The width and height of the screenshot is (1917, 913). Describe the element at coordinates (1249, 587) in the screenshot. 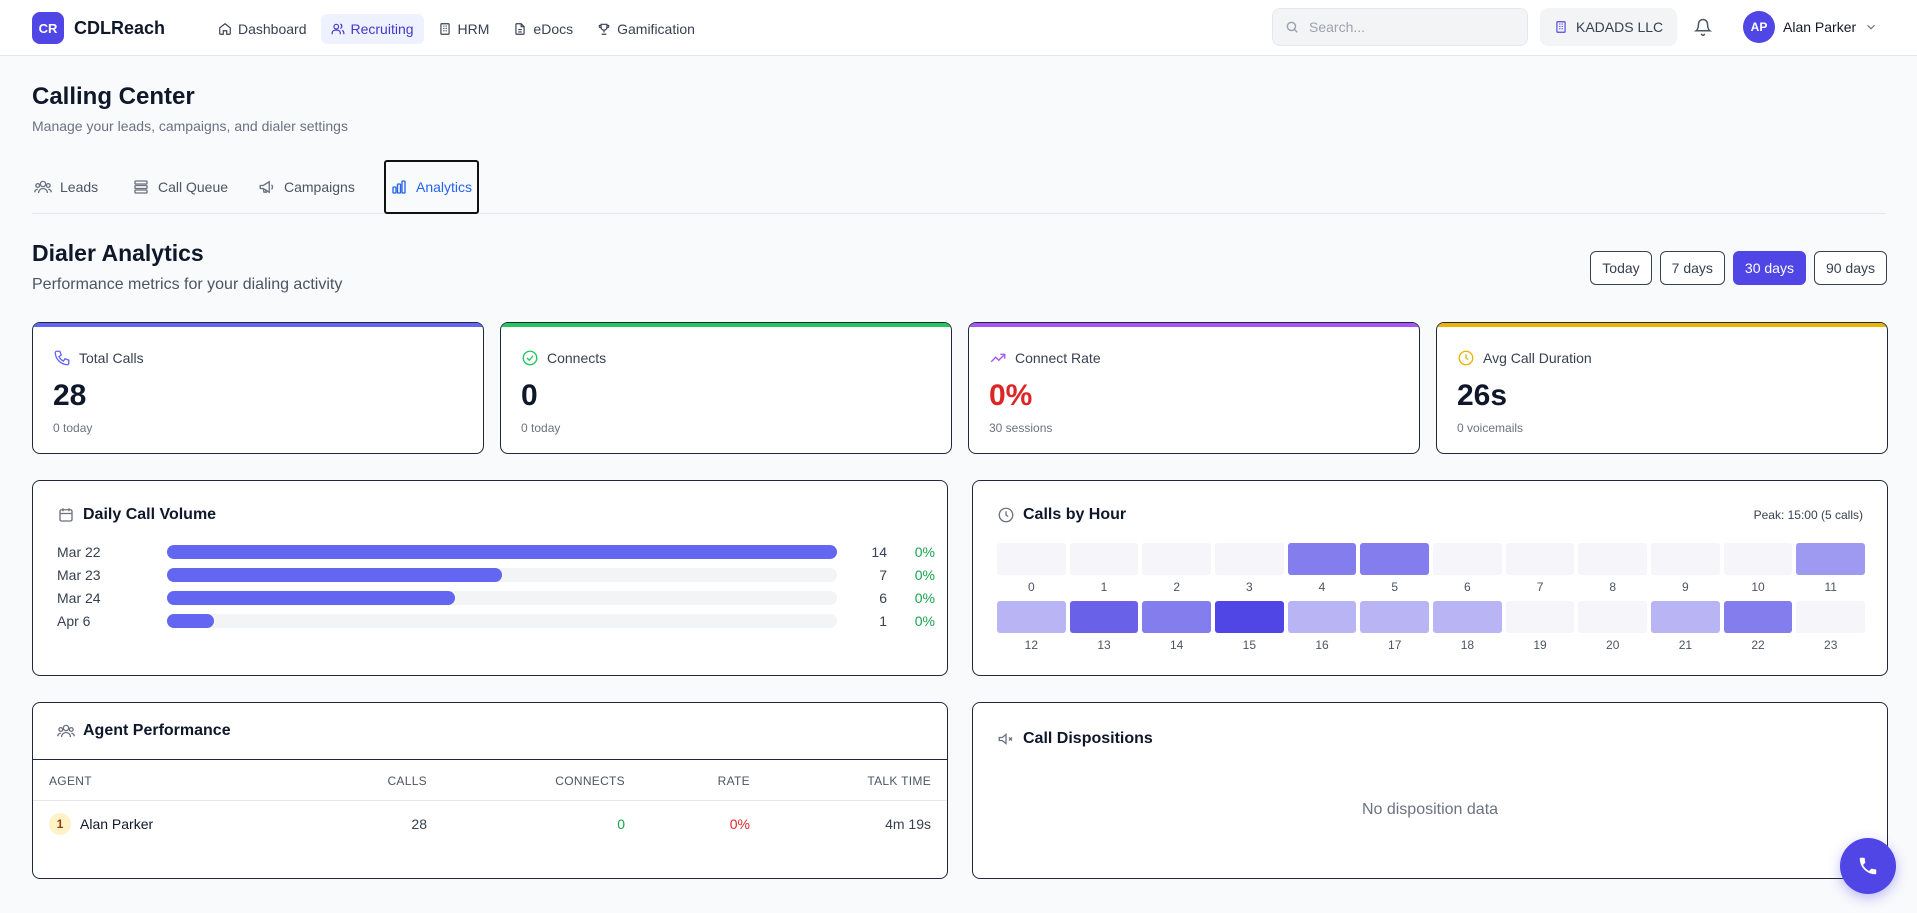

I see `hour-label: 3` at that location.